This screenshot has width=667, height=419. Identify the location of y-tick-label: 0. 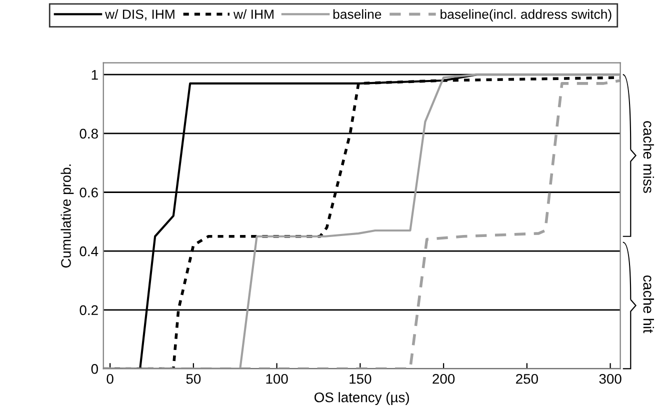
(94, 369).